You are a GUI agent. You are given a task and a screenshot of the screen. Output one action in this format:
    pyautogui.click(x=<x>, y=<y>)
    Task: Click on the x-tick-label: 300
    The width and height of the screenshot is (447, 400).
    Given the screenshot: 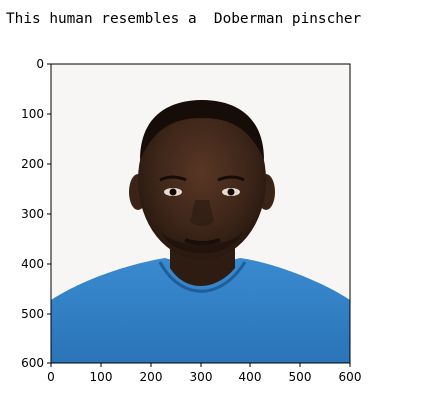 What is the action you would take?
    pyautogui.click(x=201, y=377)
    